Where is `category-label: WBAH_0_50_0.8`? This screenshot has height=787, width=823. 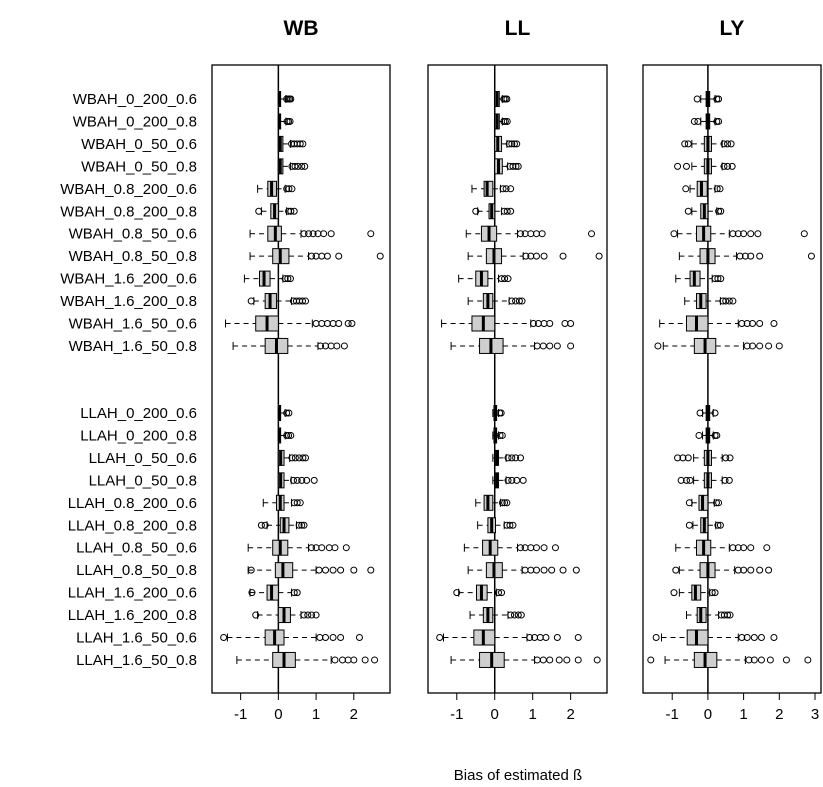
category-label: WBAH_0_50_0.8 is located at coordinates (139, 166).